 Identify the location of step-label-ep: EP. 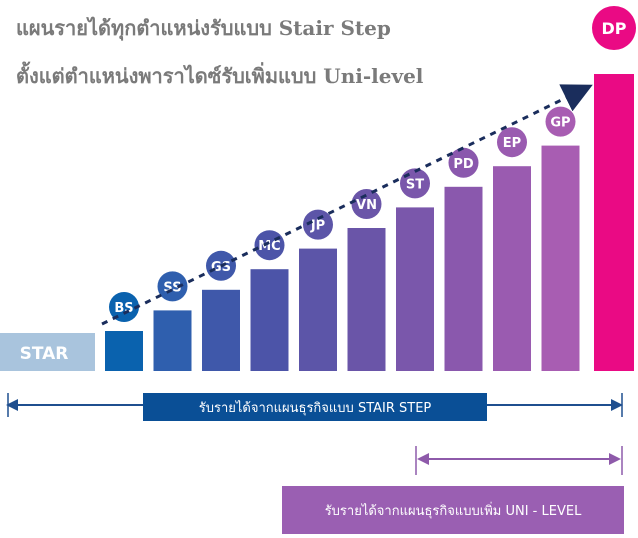
(512, 143).